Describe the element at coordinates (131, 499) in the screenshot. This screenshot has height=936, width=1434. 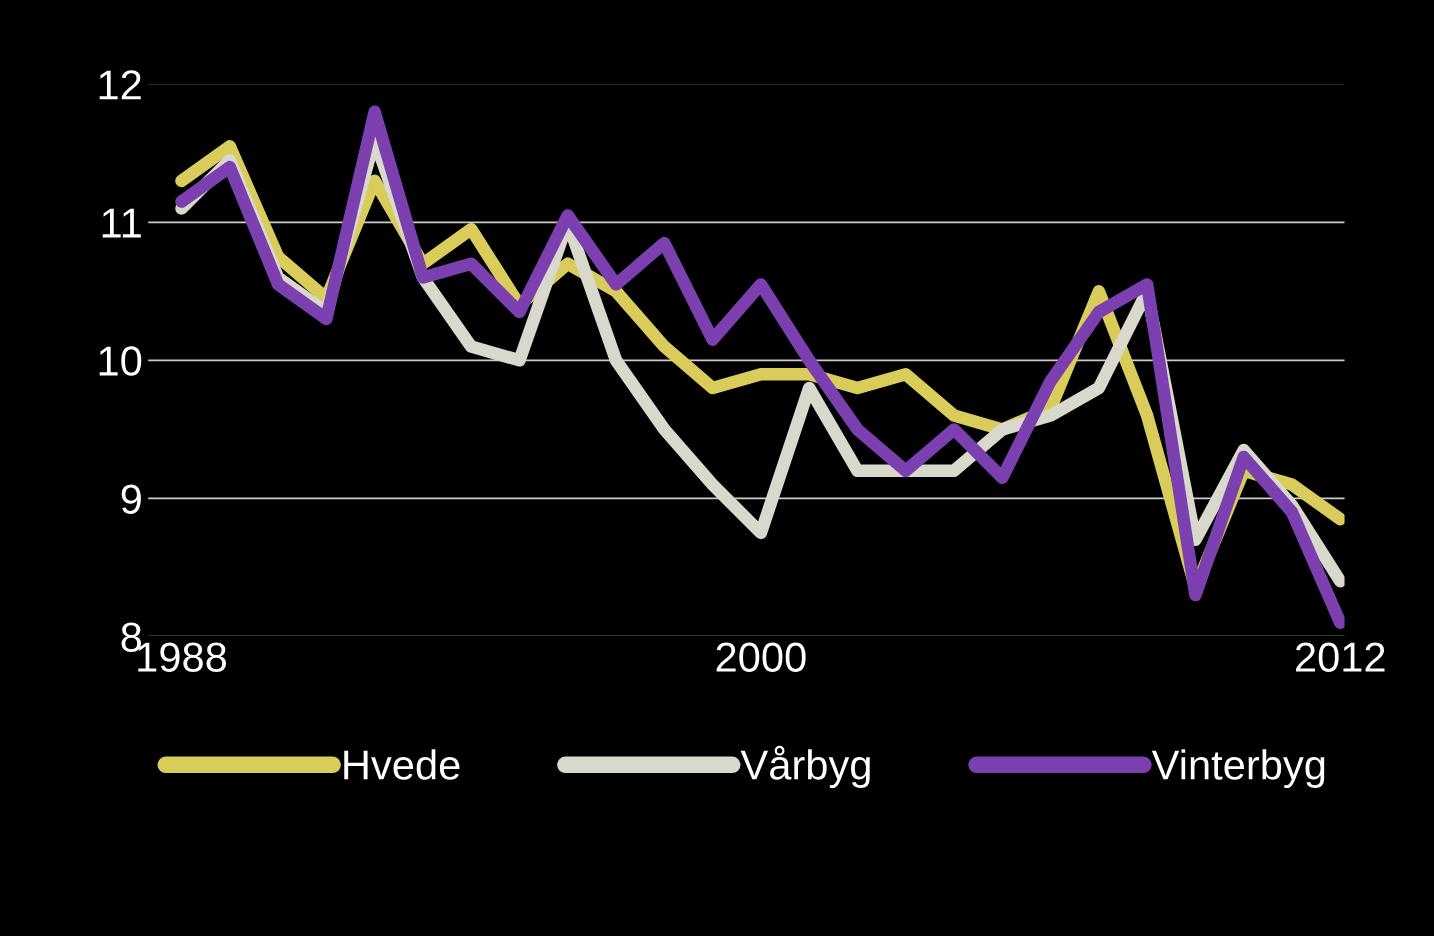
I see `y-tick-label: 9` at that location.